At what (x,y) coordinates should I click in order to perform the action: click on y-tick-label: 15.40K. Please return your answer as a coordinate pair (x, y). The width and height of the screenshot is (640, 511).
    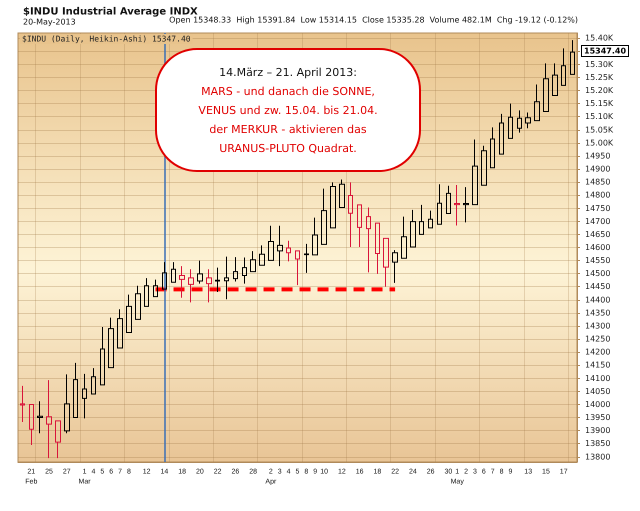
    Looking at the image, I should click on (599, 38).